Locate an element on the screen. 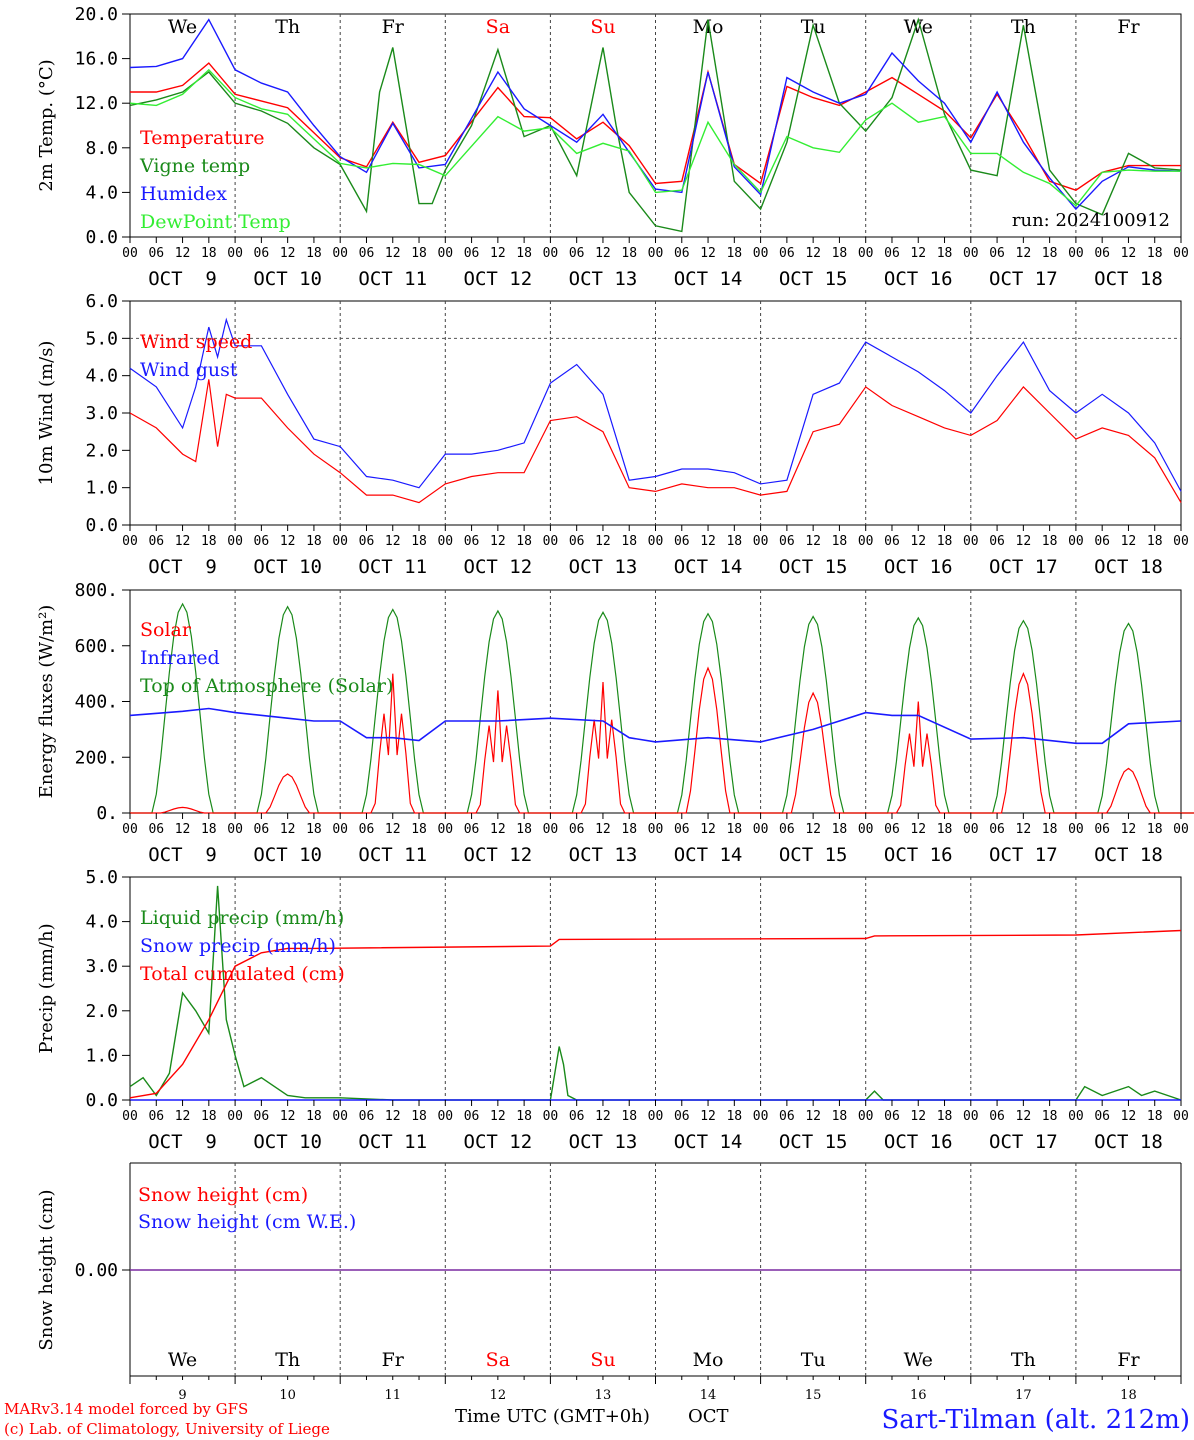  date-label: OCT 14 is located at coordinates (708, 279).